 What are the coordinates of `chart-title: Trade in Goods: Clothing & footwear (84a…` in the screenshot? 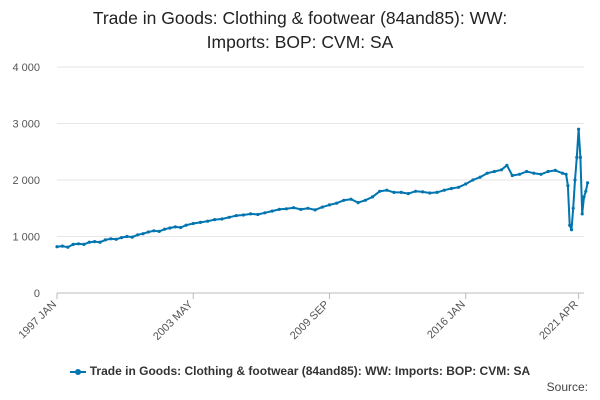 It's located at (300, 30).